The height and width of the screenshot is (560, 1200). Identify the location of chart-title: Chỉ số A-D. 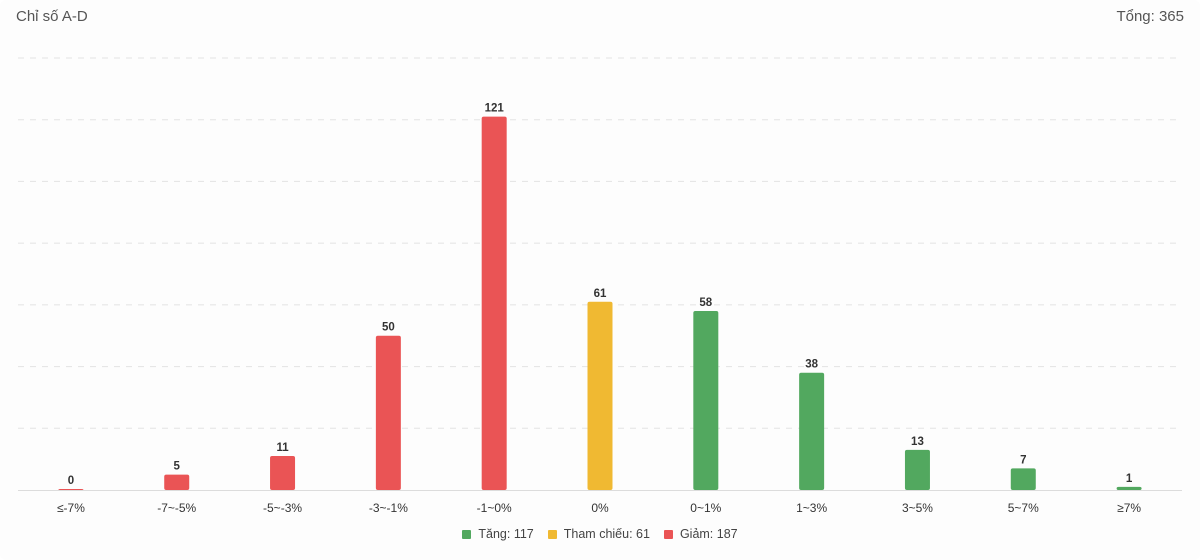
(52, 16).